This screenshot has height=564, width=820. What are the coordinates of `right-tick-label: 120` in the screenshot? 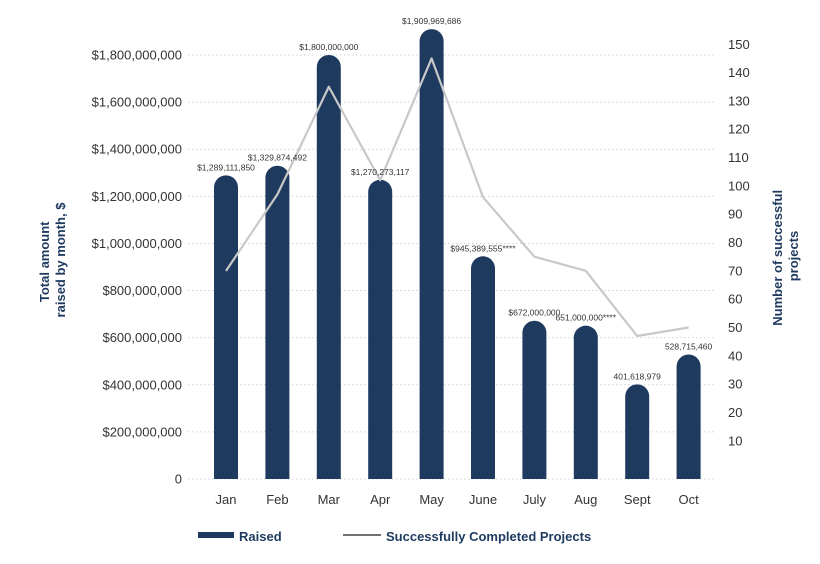 It's located at (739, 129).